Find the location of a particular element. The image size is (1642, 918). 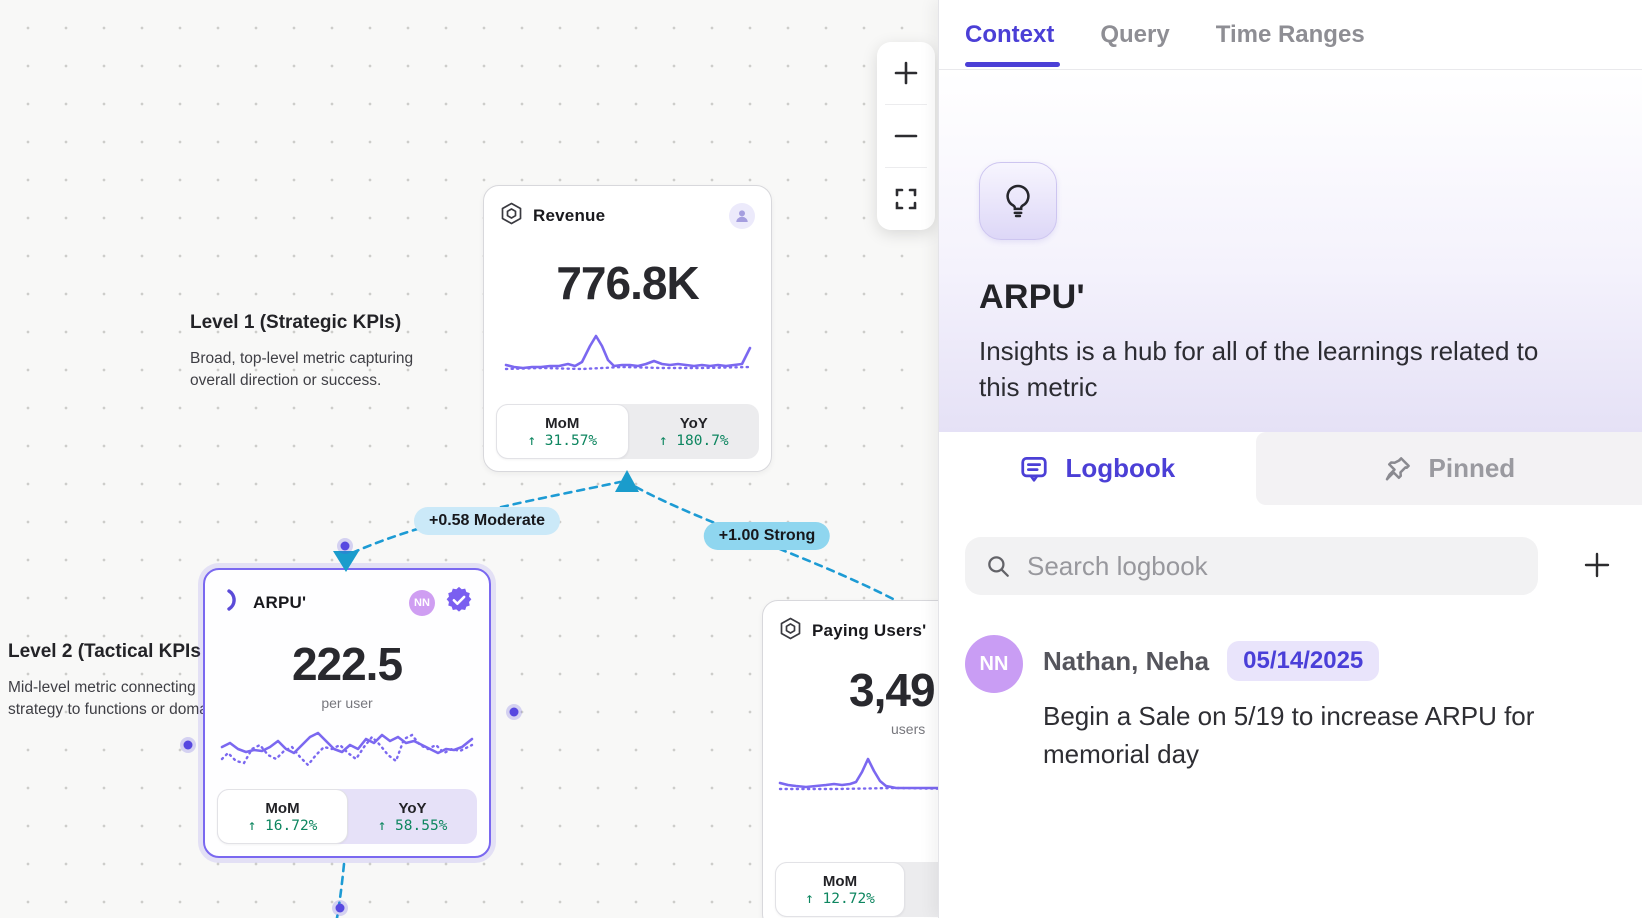

logbook-search is located at coordinates (1251, 566).